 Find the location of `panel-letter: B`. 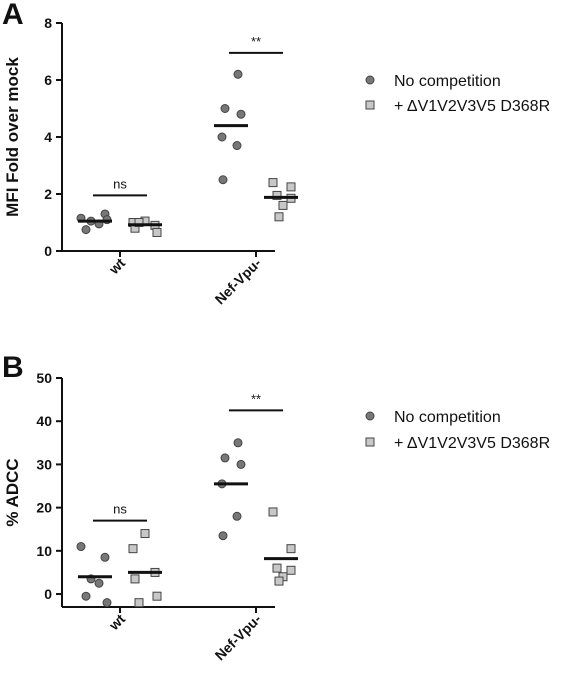

panel-letter: B is located at coordinates (13, 367).